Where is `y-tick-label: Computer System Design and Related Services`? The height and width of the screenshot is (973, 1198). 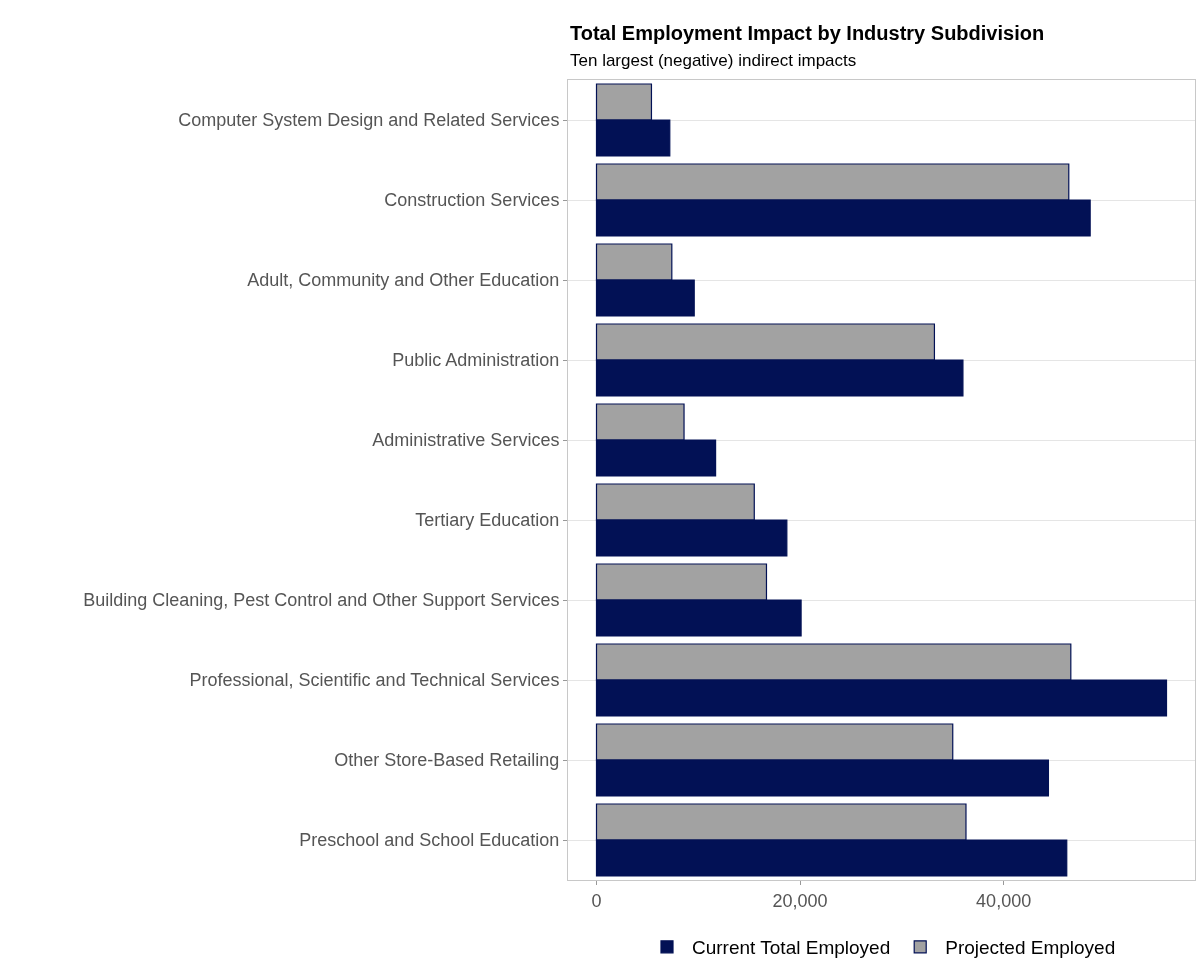 y-tick-label: Computer System Design and Related Services is located at coordinates (369, 120).